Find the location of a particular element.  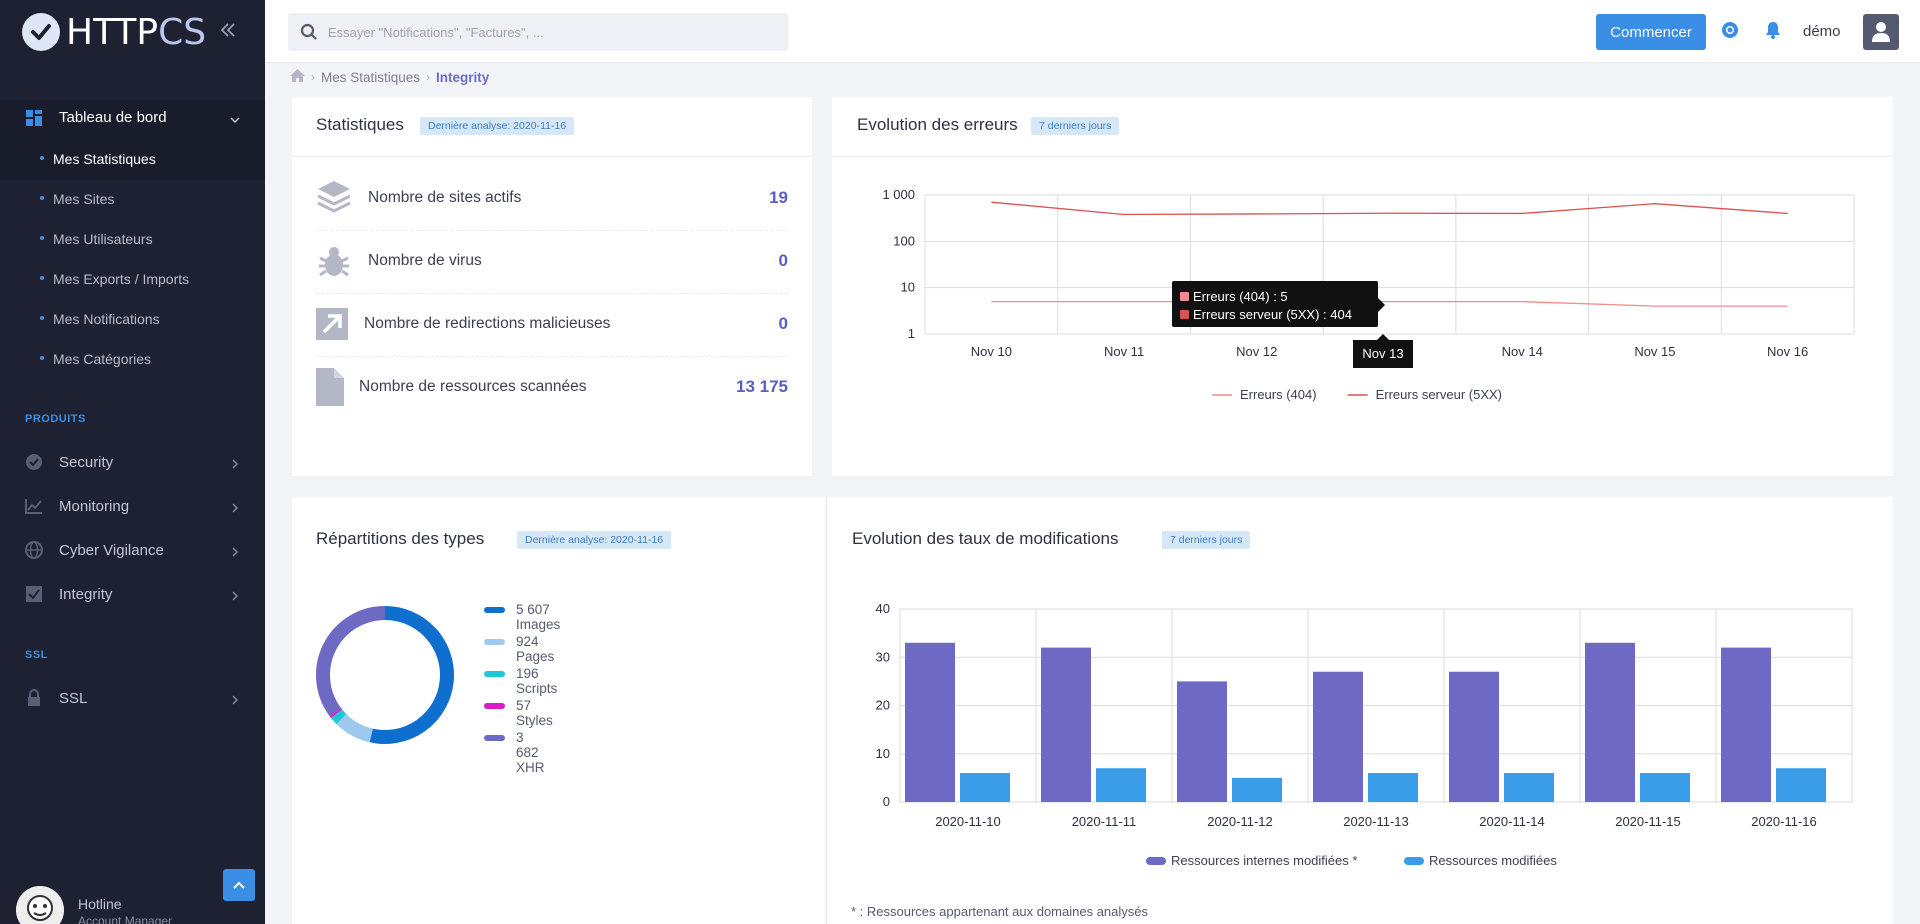

sidebar-item-security: Security is located at coordinates (132, 462).